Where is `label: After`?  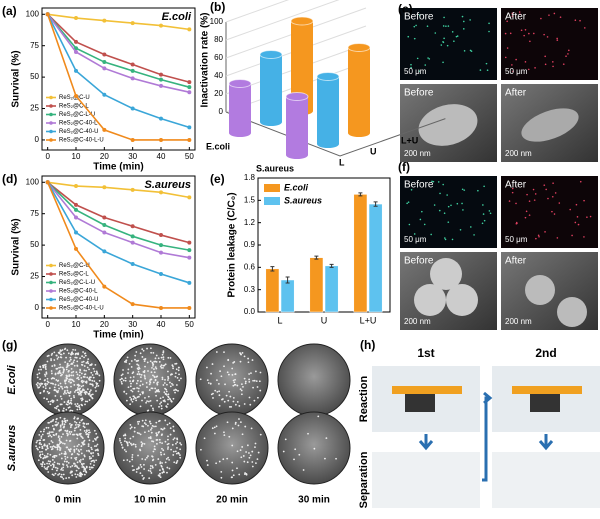 label: After is located at coordinates (516, 261).